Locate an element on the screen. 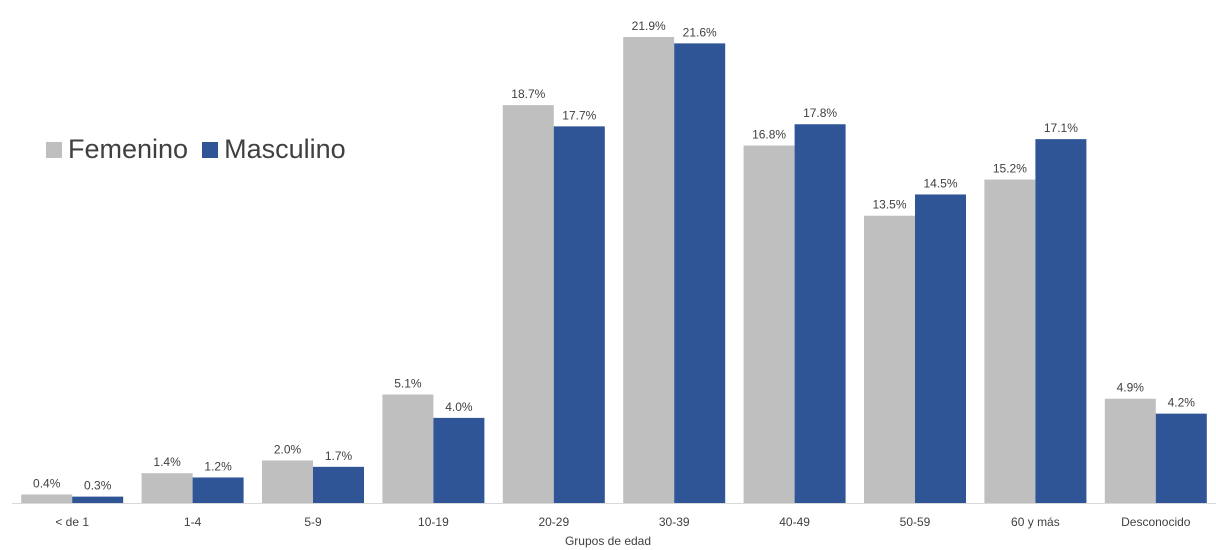  data-label-femenino-6: 16.8% is located at coordinates (769, 135).